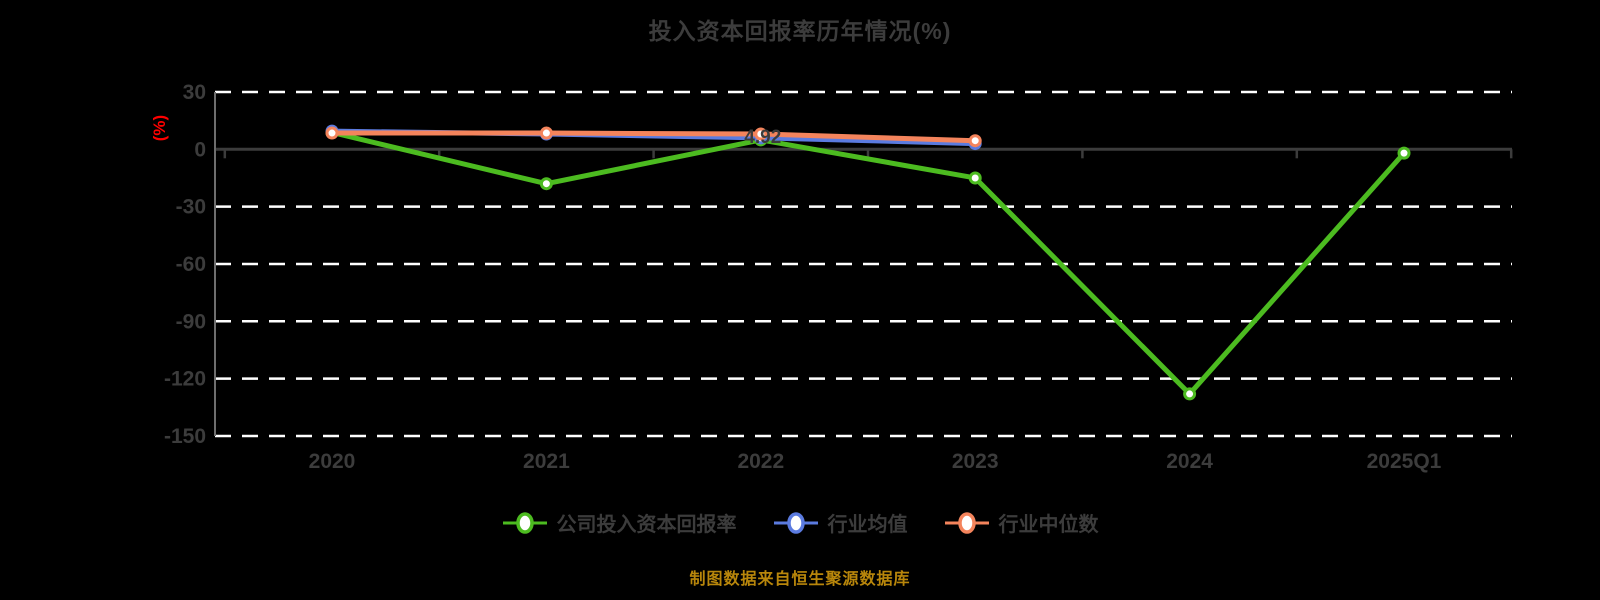  What do you see at coordinates (200, 149) in the screenshot?
I see `y-tick-label: 0` at bounding box center [200, 149].